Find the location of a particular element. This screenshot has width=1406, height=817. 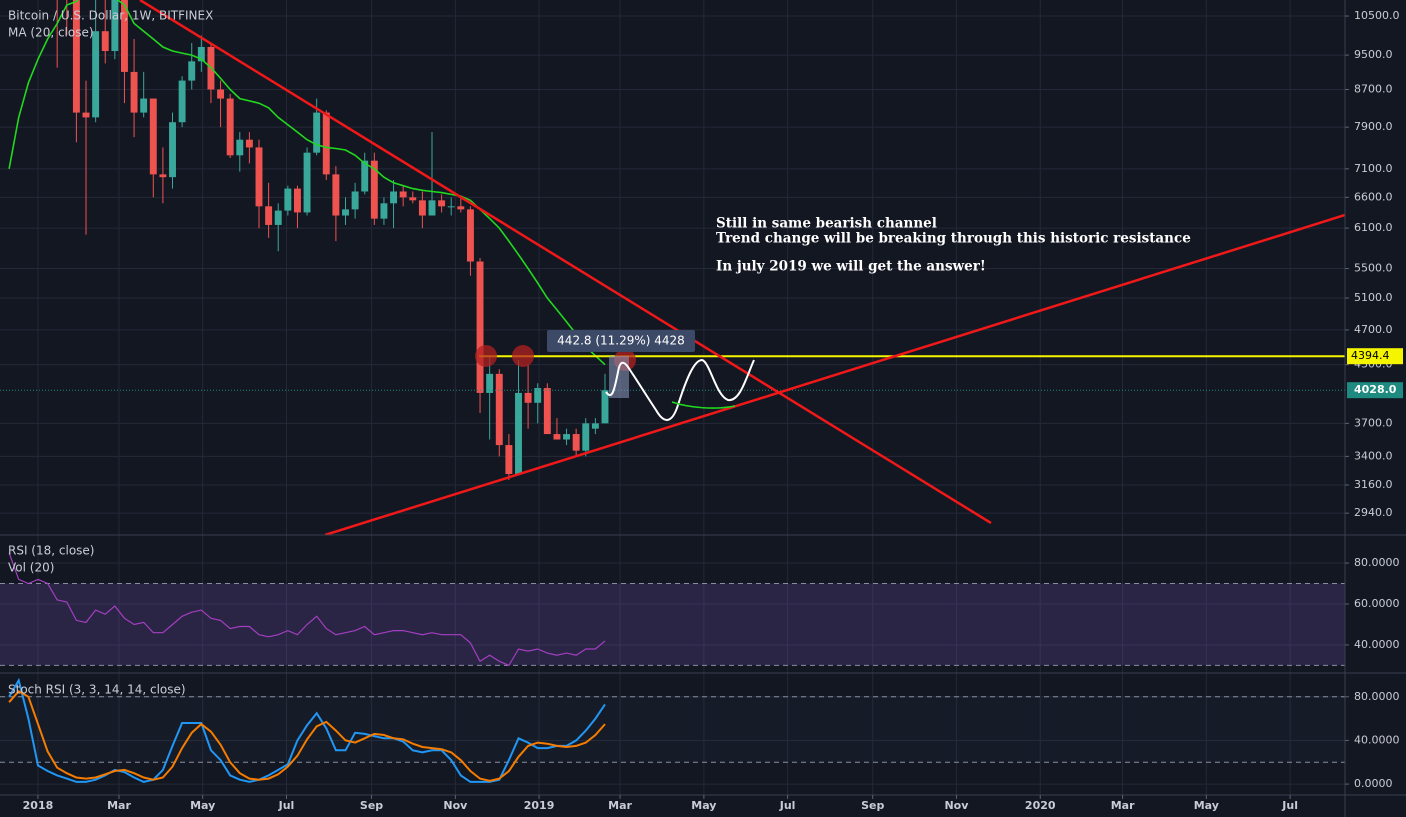

y-tick-label: 3700.0 is located at coordinates (1373, 422).